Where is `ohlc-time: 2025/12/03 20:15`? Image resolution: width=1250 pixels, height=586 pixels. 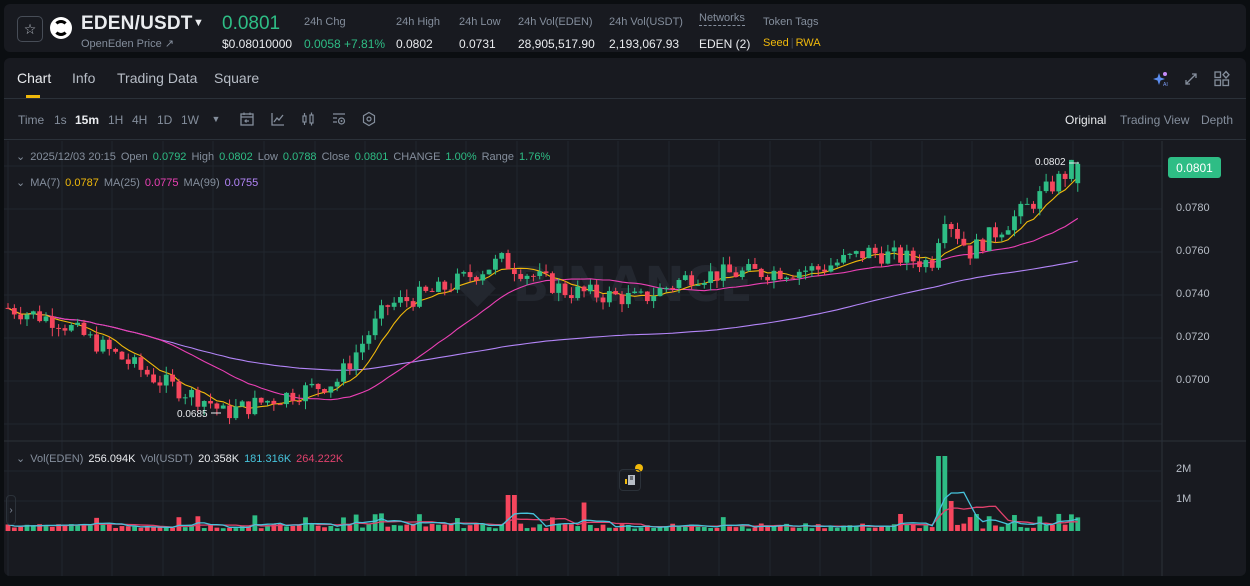 ohlc-time: 2025/12/03 20:15 is located at coordinates (73, 157).